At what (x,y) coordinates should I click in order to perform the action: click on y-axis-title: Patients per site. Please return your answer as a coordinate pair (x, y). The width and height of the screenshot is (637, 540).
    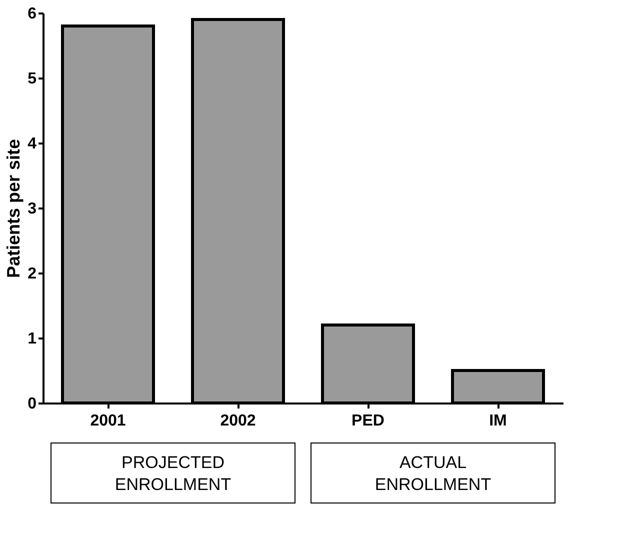
    Looking at the image, I should click on (14, 208).